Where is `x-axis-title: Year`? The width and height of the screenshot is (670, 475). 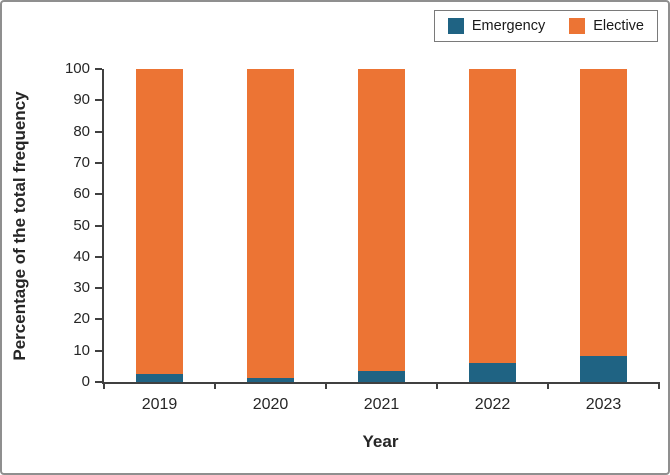
x-axis-title: Year is located at coordinates (380, 441).